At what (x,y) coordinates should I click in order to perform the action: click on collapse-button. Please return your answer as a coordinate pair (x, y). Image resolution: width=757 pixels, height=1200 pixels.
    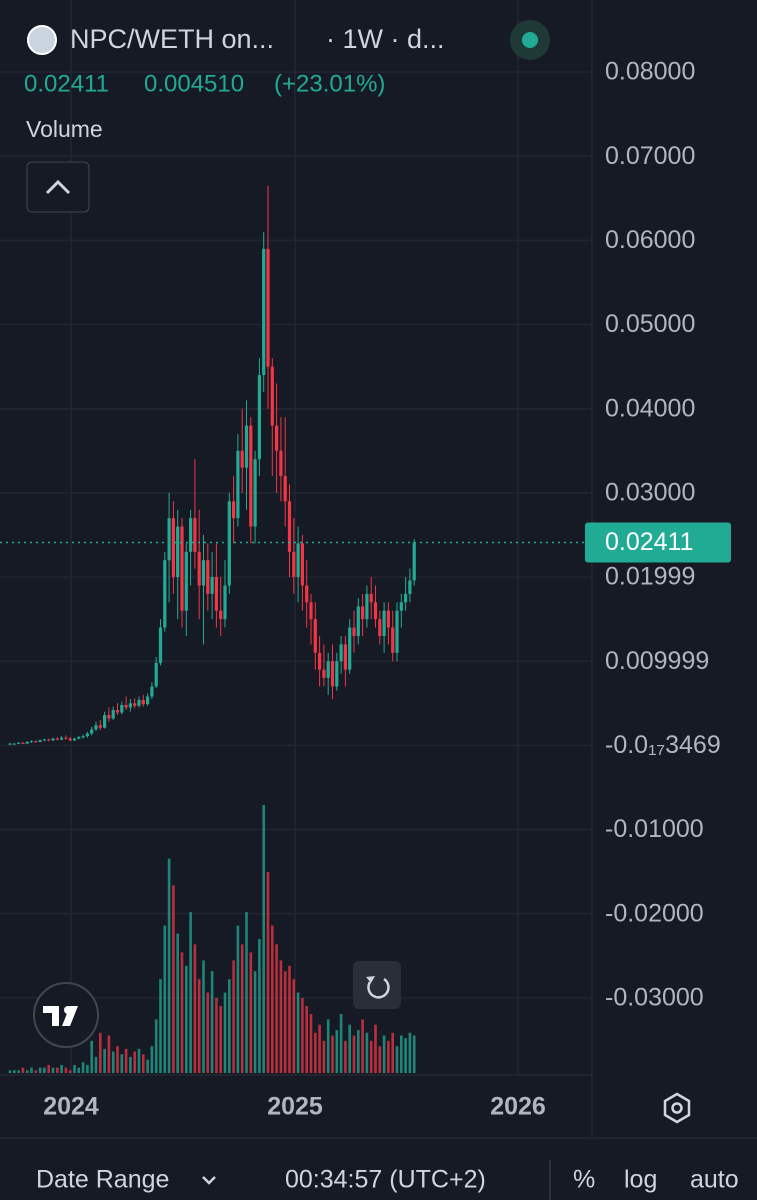
    Looking at the image, I should click on (58, 187).